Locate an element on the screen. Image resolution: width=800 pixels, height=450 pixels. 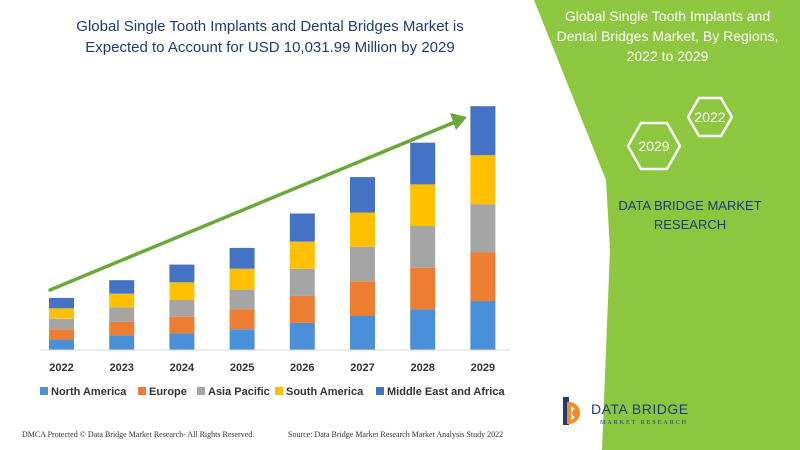
bar-segment-2029-s4 is located at coordinates (483, 131).